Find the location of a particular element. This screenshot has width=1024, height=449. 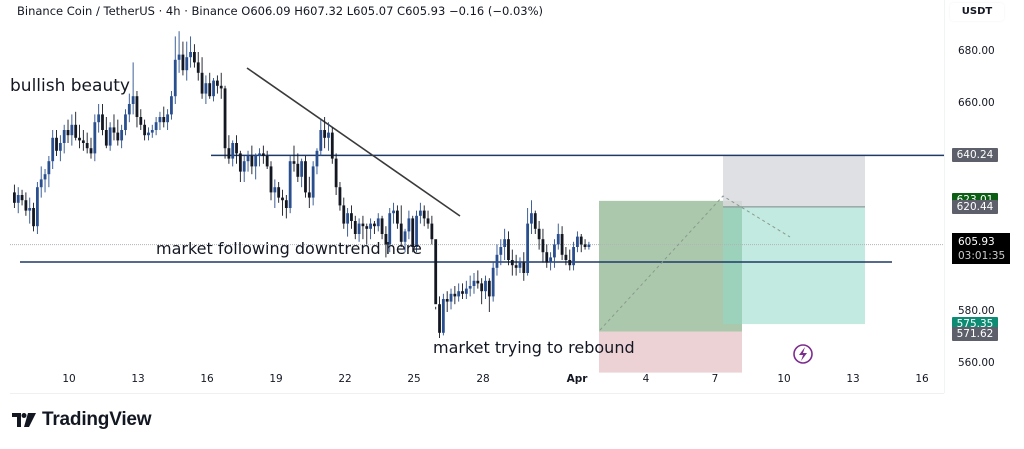

long-position-profit-zone is located at coordinates (794, 265).